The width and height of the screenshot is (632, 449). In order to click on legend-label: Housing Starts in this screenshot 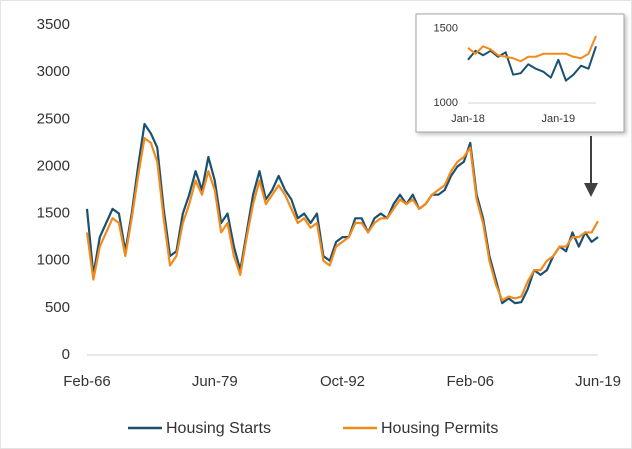, I will do `click(218, 428)`.